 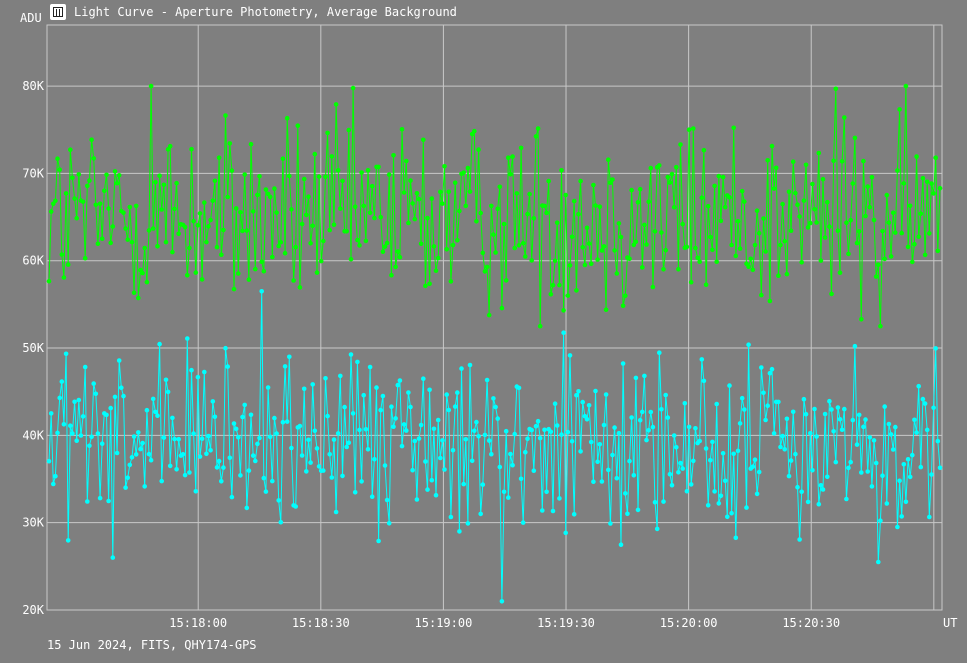 What do you see at coordinates (950, 623) in the screenshot?
I see `x-axis-label: UT` at bounding box center [950, 623].